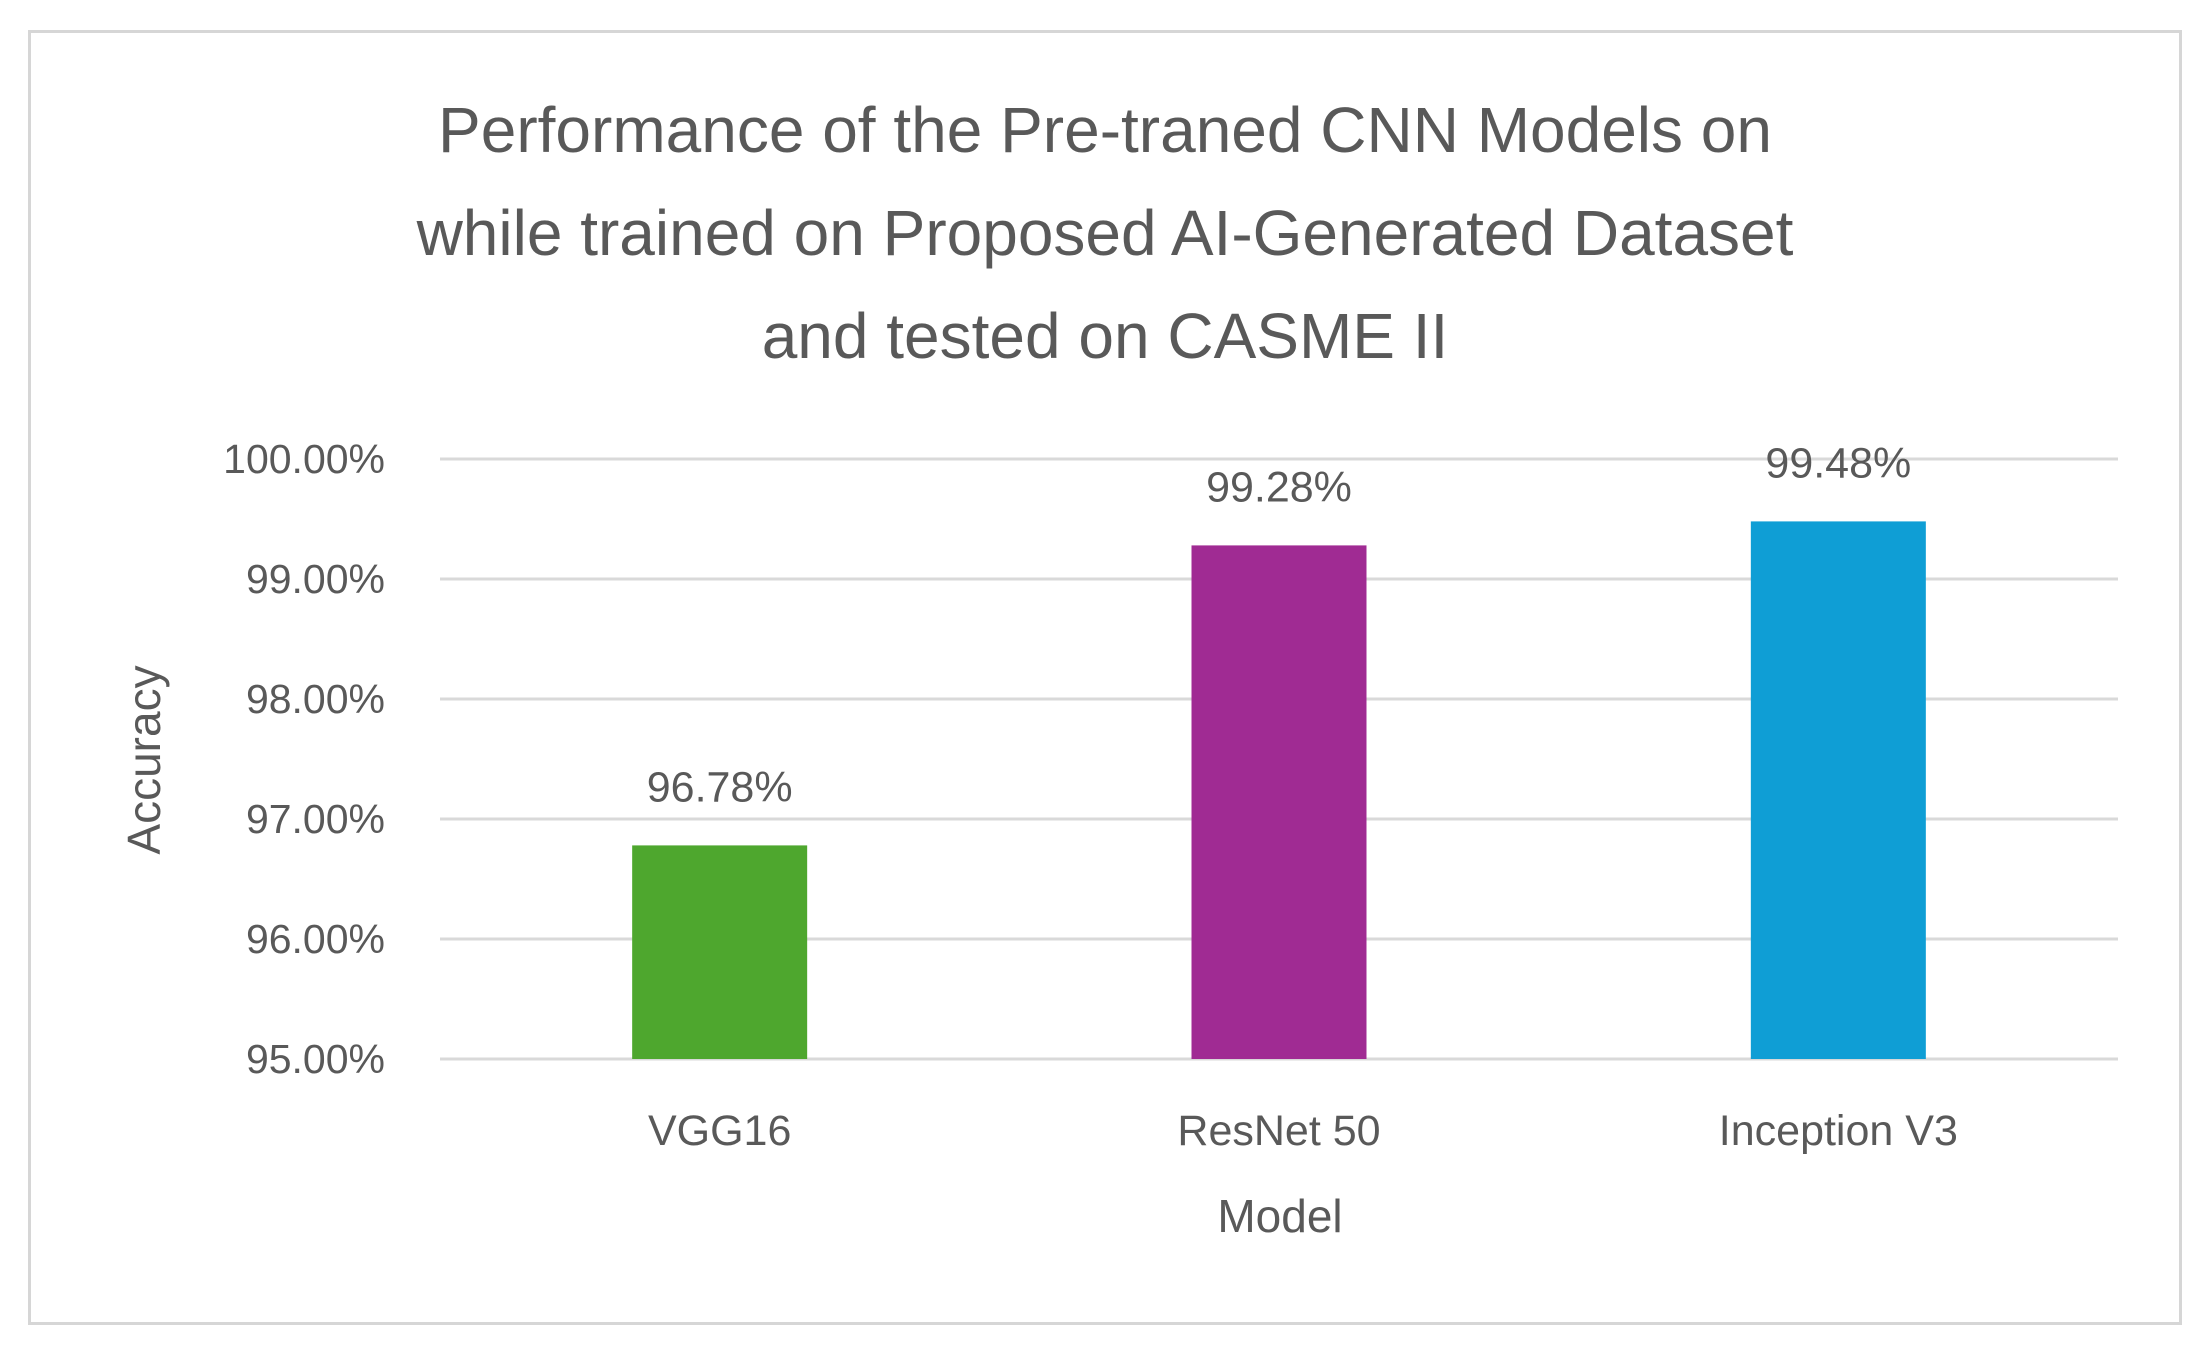  What do you see at coordinates (304, 759) in the screenshot?
I see `y-axis-tick-labels: 95.00% 96.00% 97.00% 98.00% 99.00% 100.00%` at bounding box center [304, 759].